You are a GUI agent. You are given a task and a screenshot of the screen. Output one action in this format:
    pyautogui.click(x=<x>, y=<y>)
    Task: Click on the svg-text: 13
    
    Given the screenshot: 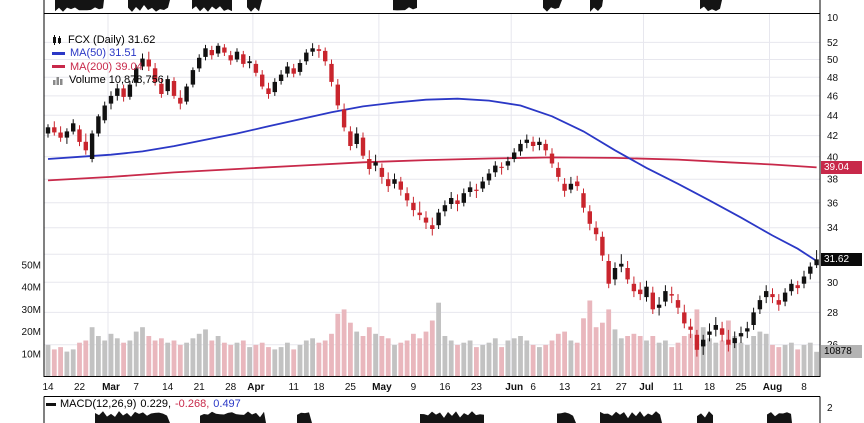 What is the action you would take?
    pyautogui.click(x=565, y=387)
    